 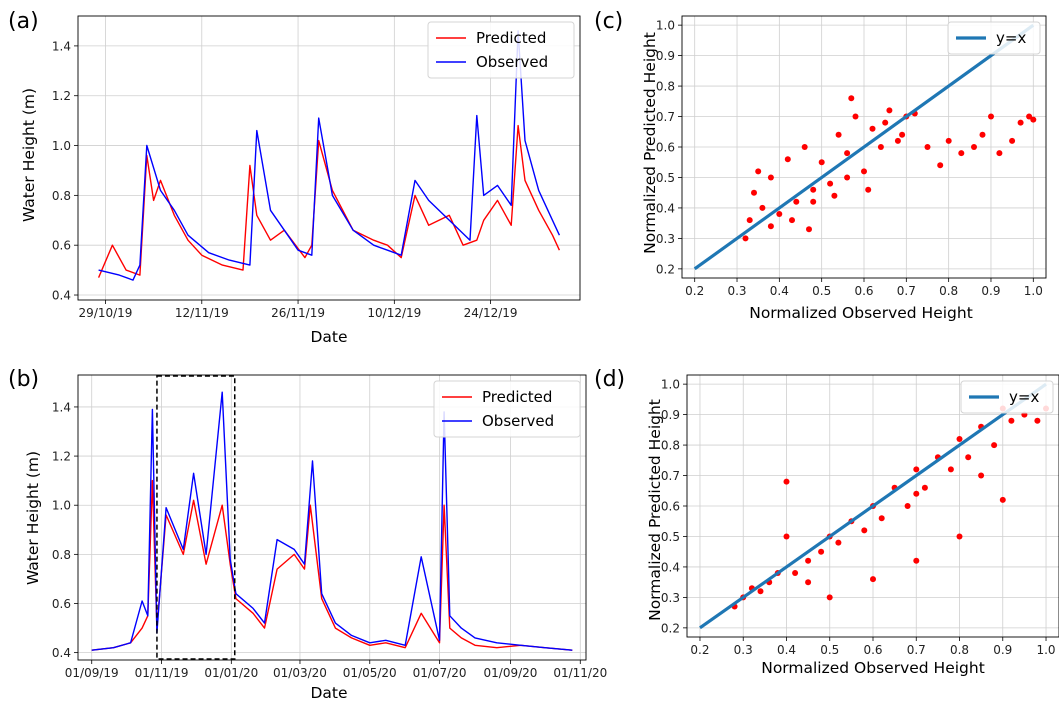 I want to click on scatter-points, so click(x=889, y=168).